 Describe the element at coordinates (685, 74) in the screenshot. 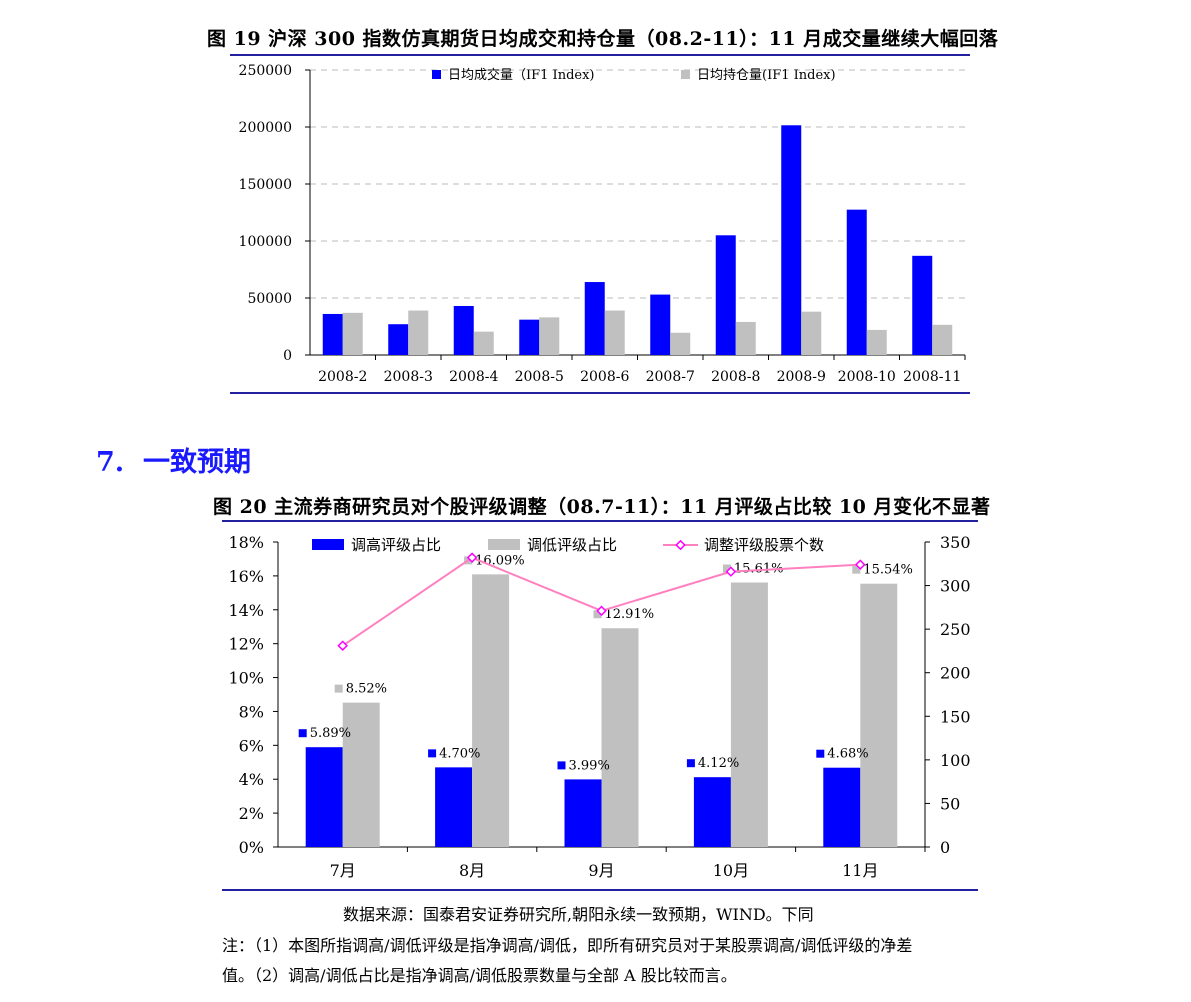

I see `legend-swatch-open-interest` at that location.